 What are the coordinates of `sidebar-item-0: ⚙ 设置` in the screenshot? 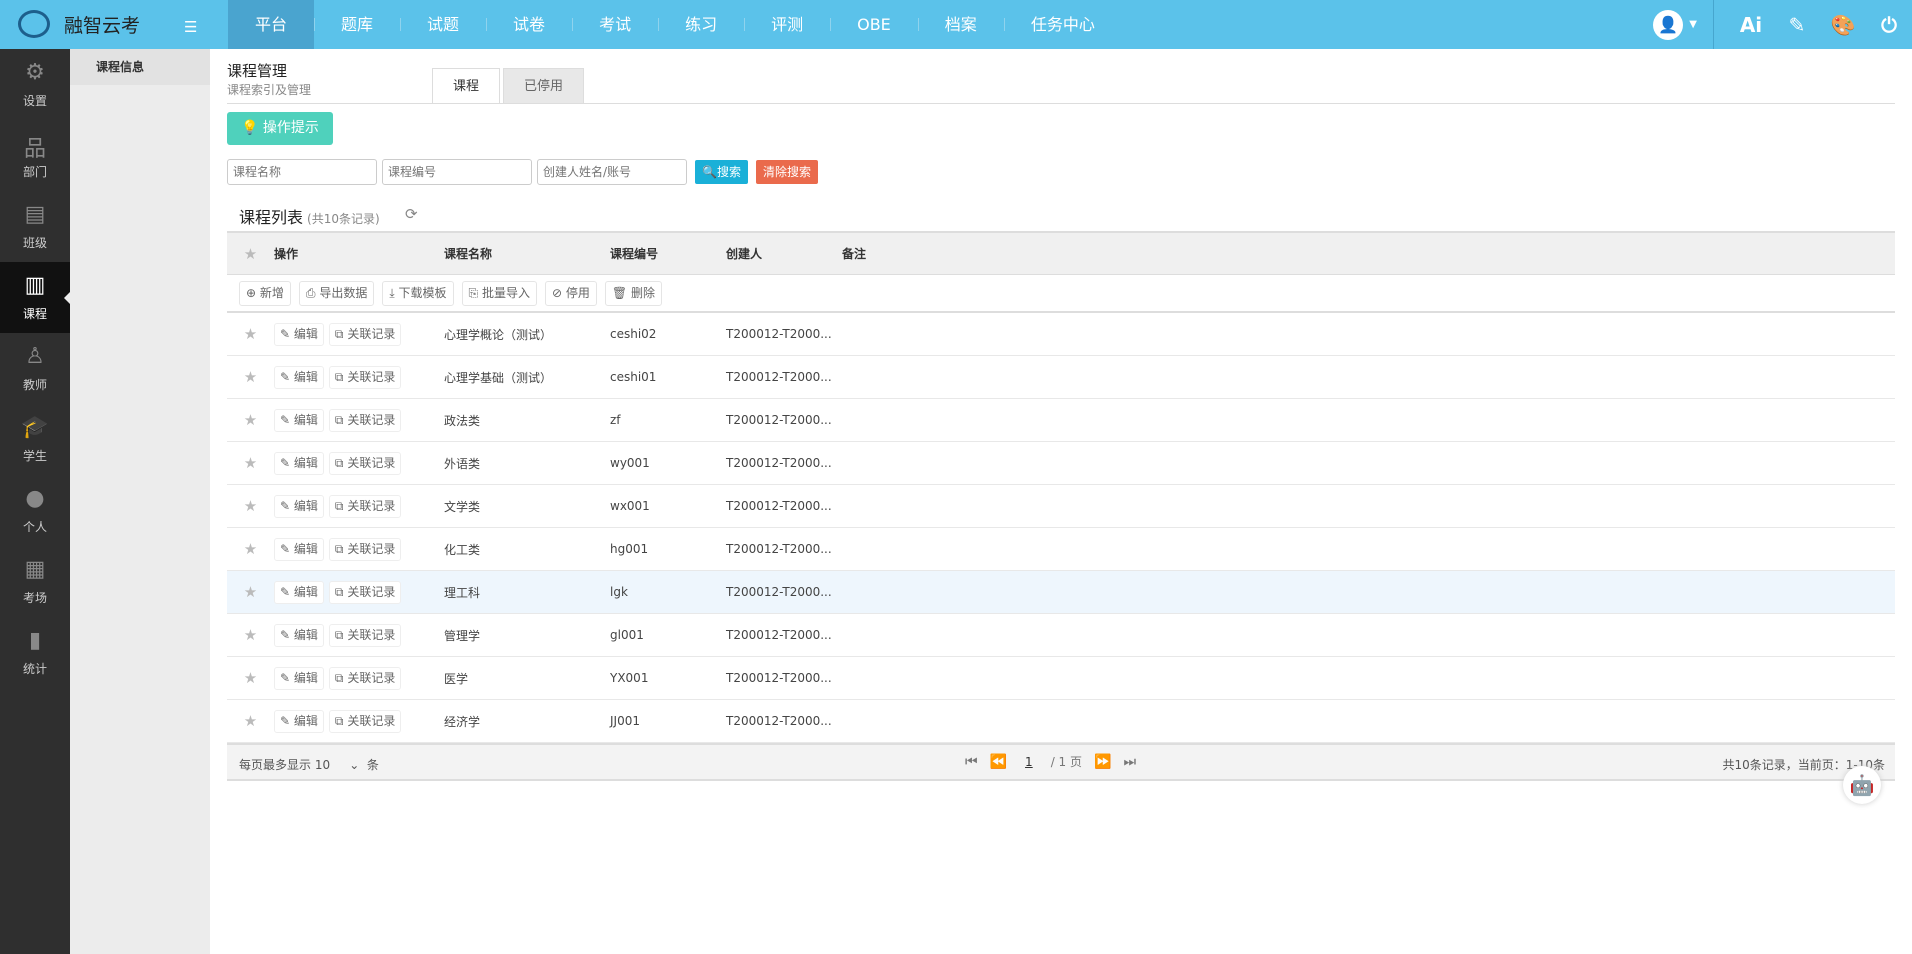 It's located at (35, 84).